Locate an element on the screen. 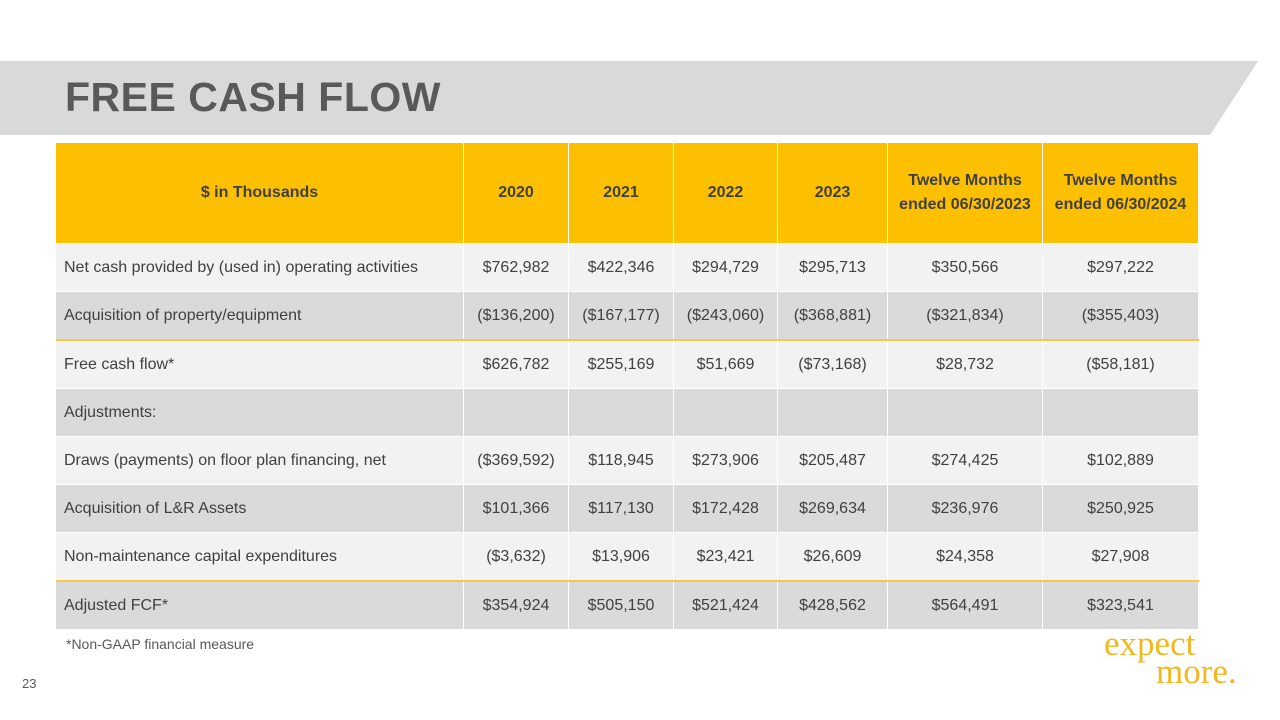  table-cell: $323,541 is located at coordinates (1120, 605).